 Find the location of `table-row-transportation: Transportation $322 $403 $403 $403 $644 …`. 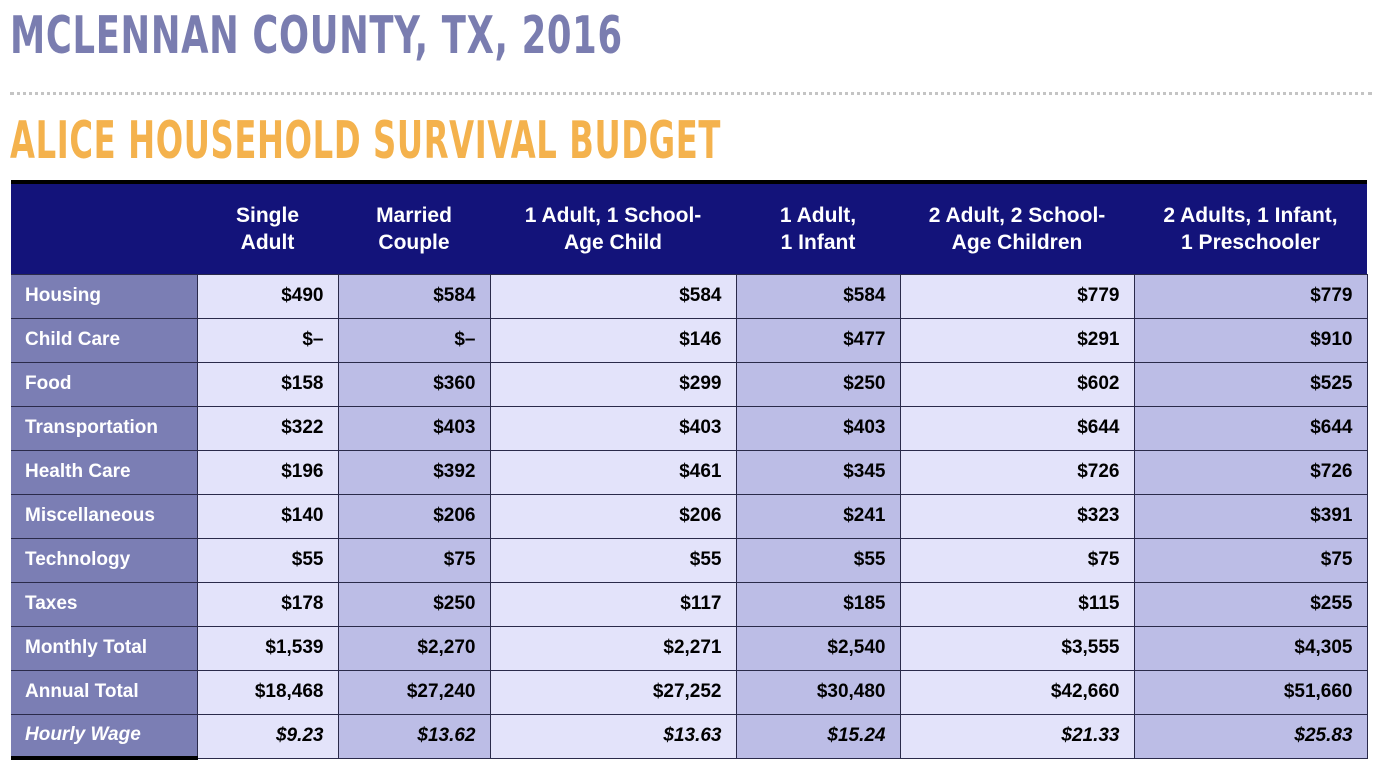

table-row-transportation: Transportation $322 $403 $403 $403 $644 … is located at coordinates (689, 428).